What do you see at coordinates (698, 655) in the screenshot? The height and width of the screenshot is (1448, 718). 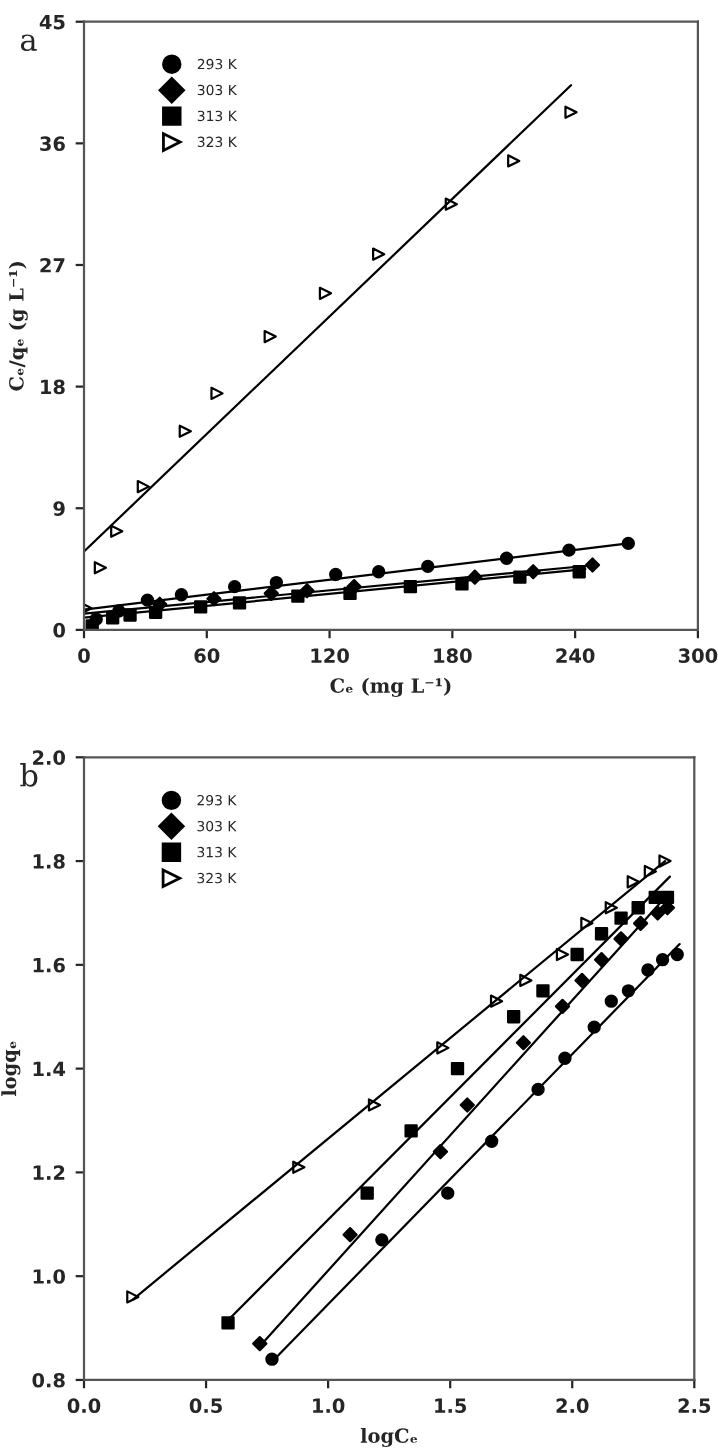 I see `x-tick-label: 300` at bounding box center [698, 655].